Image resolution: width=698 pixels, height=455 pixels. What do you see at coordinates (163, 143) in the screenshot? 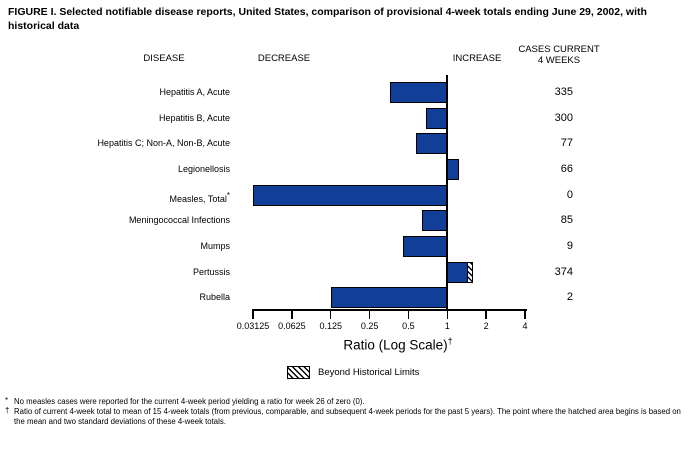
I see `disease-label-text: Hepatitis C; Non-A, Non-B, Acute` at bounding box center [163, 143].